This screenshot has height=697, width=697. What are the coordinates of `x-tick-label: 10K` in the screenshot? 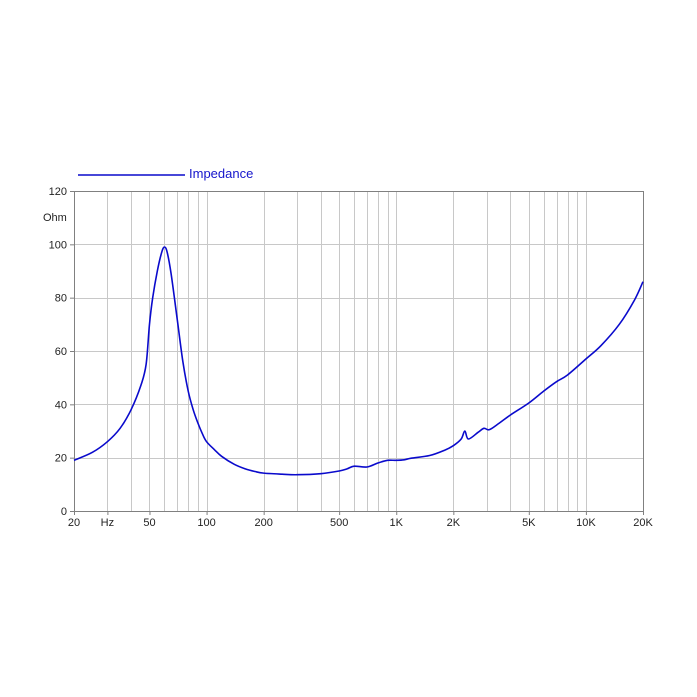 It's located at (586, 523).